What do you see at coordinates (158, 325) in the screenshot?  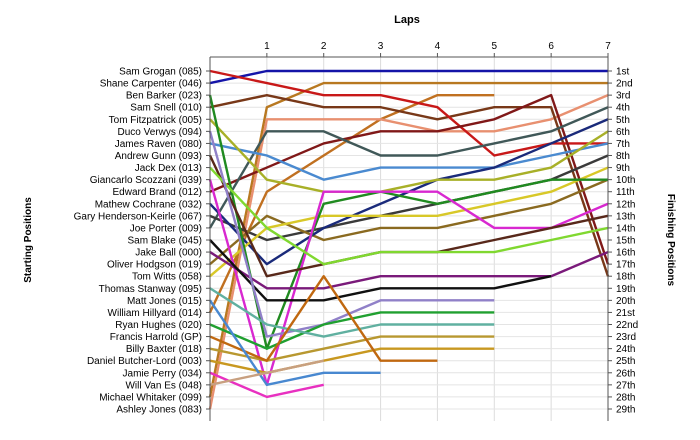 I see `start-position-label: Ryan Hughes (020)` at bounding box center [158, 325].